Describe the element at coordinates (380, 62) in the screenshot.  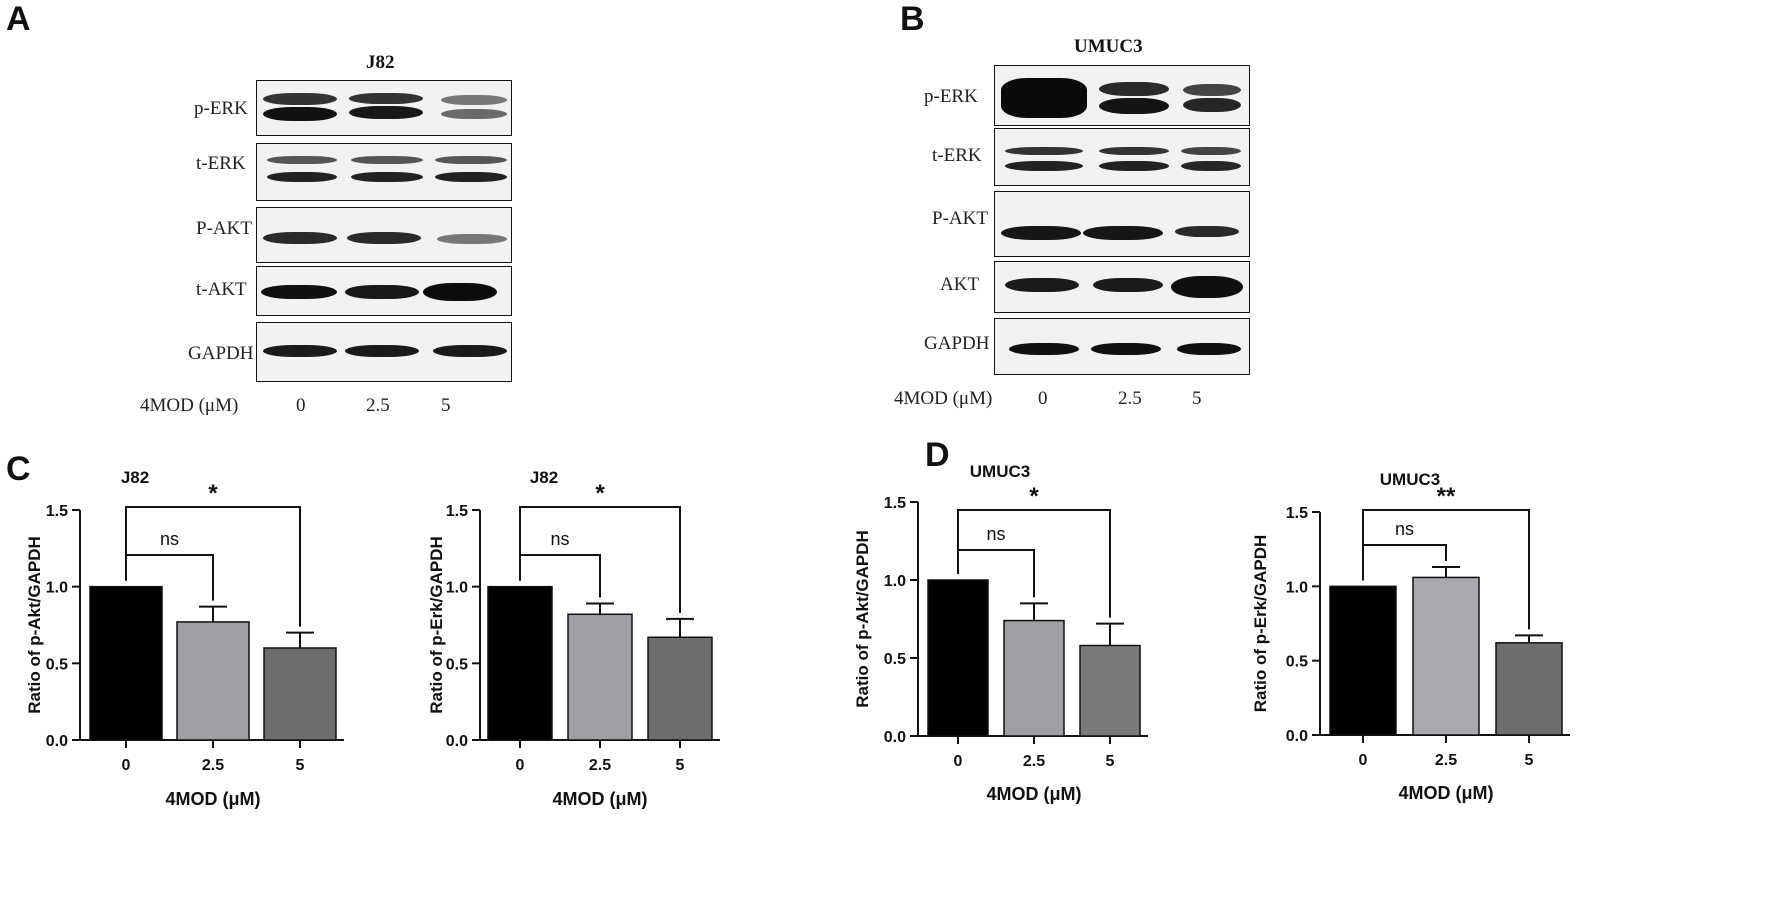
I see `blot-title: J82` at that location.